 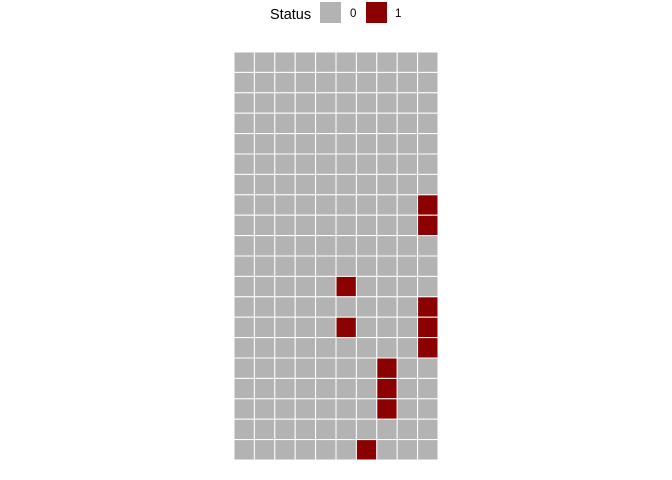 I want to click on heatmap-cell-r17-c1, so click(x=244, y=388).